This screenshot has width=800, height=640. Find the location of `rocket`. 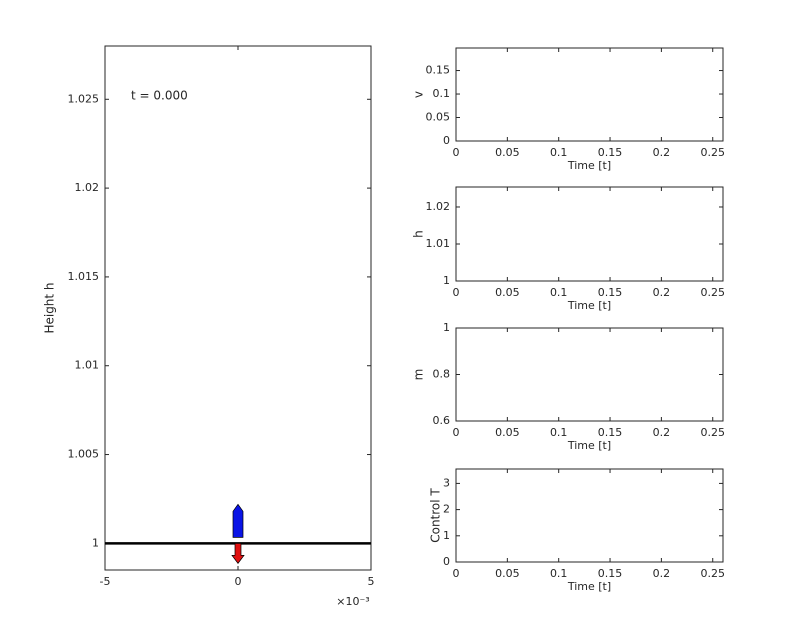

rocket is located at coordinates (238, 520).